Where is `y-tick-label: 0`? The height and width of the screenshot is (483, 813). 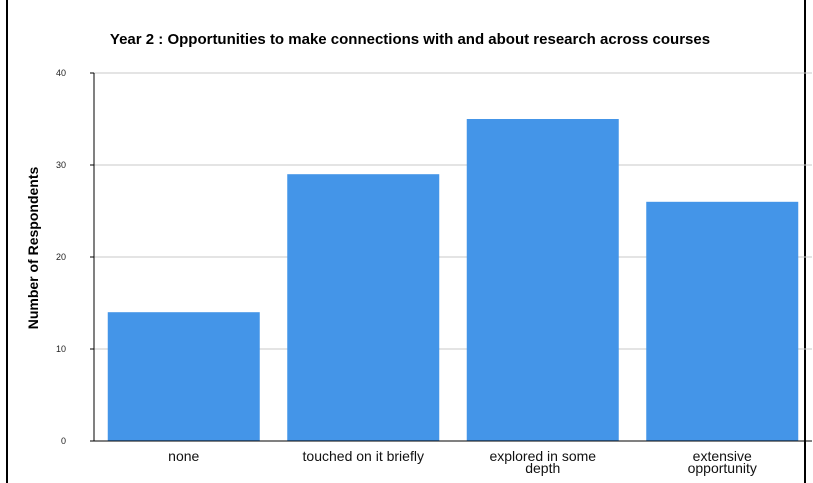 y-tick-label: 0 is located at coordinates (63, 441).